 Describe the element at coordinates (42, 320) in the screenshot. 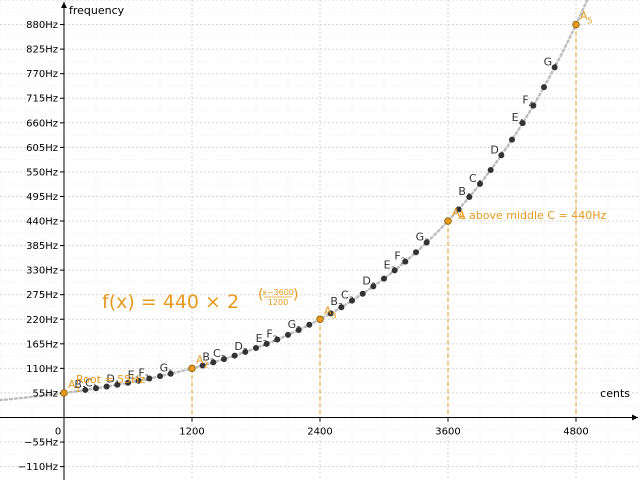

I see `y-tick-label: 220Hz` at that location.